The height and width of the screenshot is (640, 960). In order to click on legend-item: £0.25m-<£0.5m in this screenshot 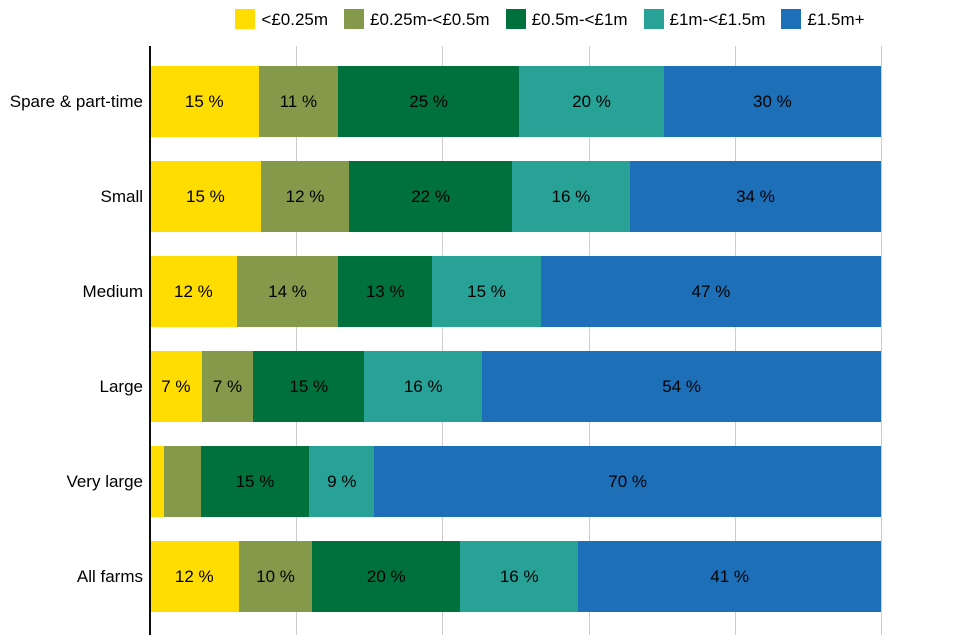, I will do `click(417, 19)`.